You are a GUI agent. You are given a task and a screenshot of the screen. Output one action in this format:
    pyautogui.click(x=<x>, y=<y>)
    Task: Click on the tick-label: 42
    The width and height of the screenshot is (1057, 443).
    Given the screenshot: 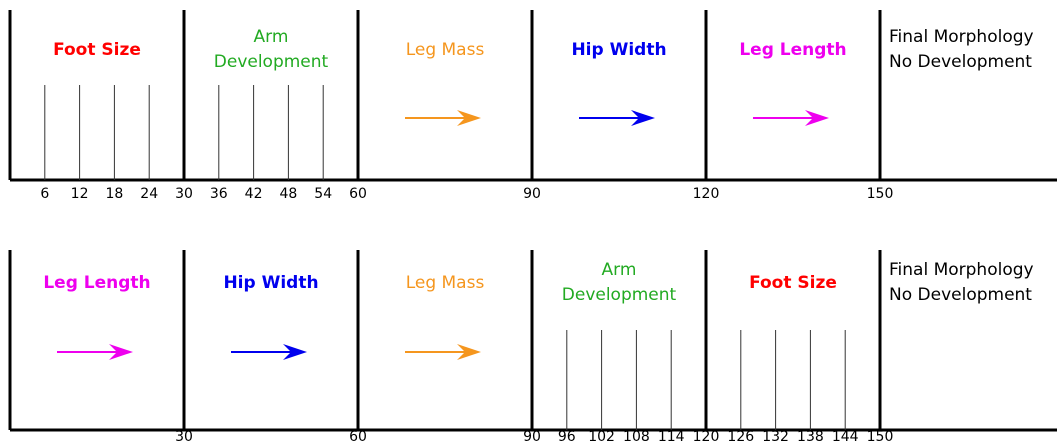 What is the action you would take?
    pyautogui.click(x=254, y=194)
    